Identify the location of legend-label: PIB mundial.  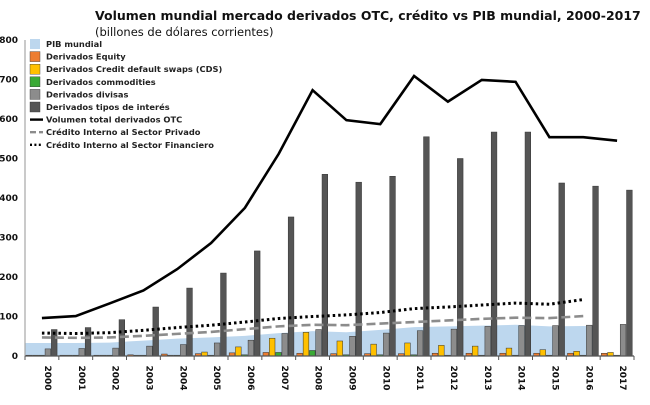
(74, 44).